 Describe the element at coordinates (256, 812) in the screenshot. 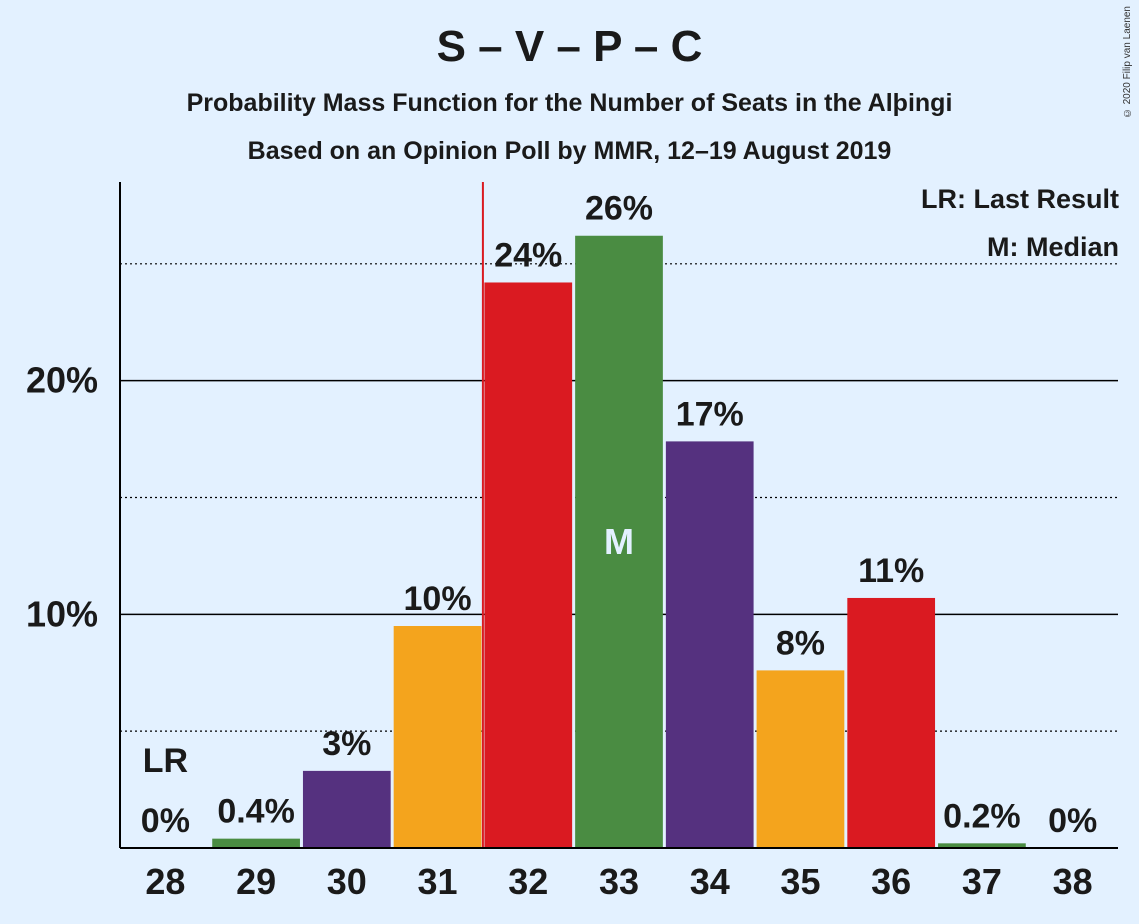

I see `data-label: 0.4%` at that location.